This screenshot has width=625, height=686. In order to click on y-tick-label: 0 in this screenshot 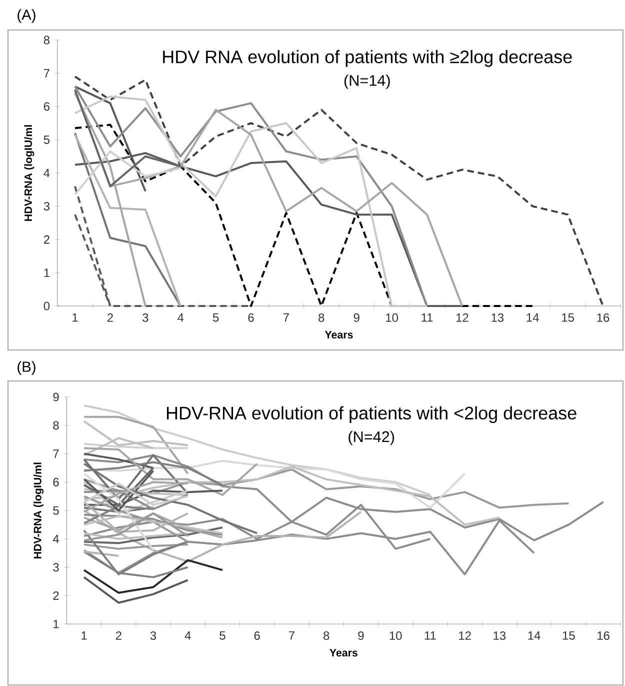, I will do `click(47, 306)`.